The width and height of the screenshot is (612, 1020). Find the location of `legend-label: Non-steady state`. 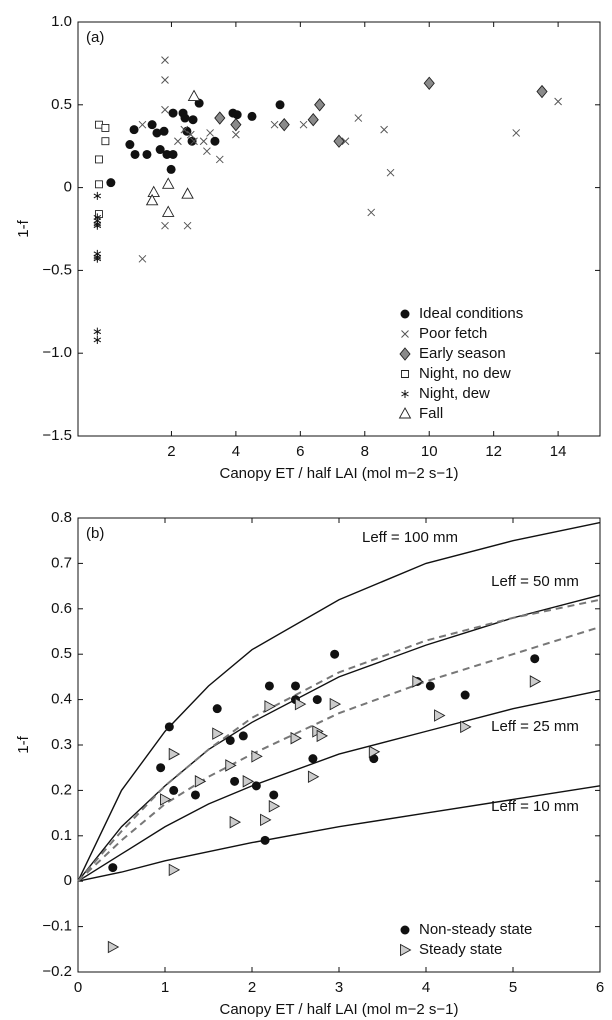

legend-label: Non-steady state is located at coordinates (475, 929).